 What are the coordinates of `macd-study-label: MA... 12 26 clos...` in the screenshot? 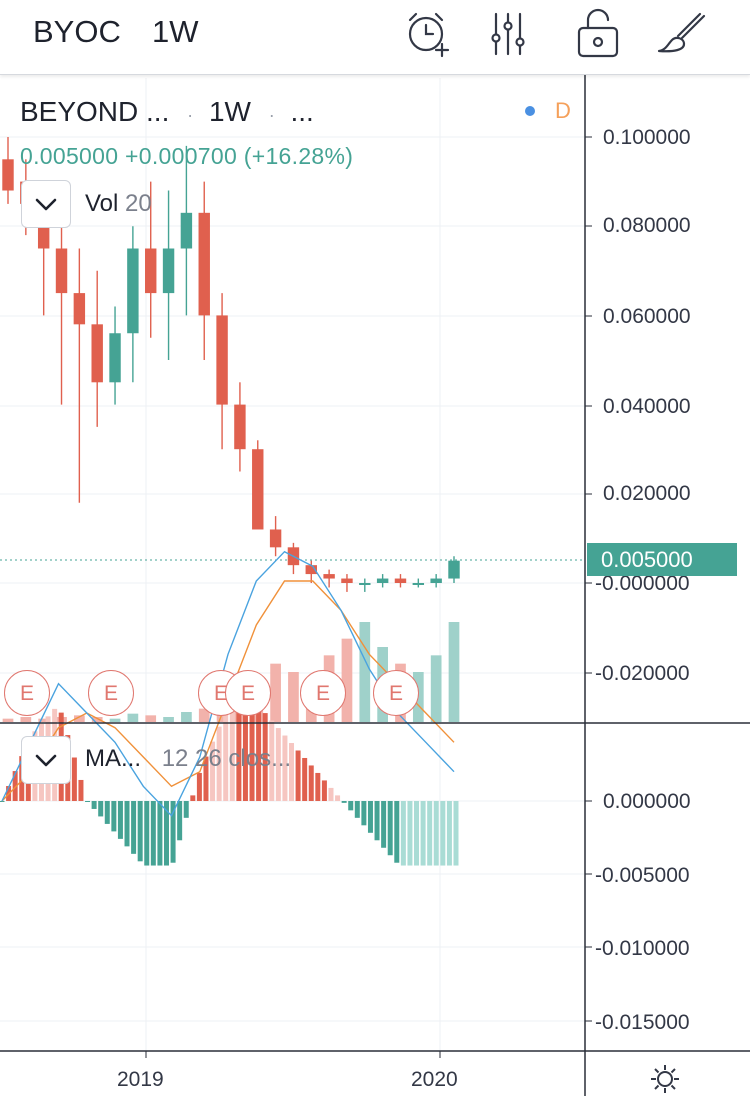 It's located at (188, 759).